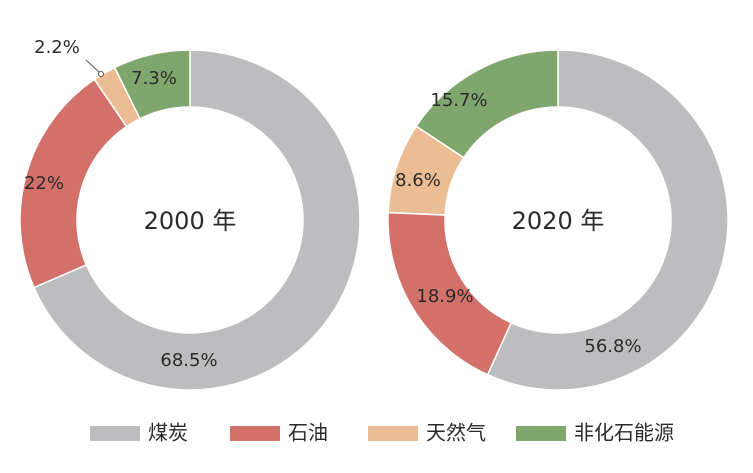  I want to click on slice-2000-nonfossil, so click(152, 84).